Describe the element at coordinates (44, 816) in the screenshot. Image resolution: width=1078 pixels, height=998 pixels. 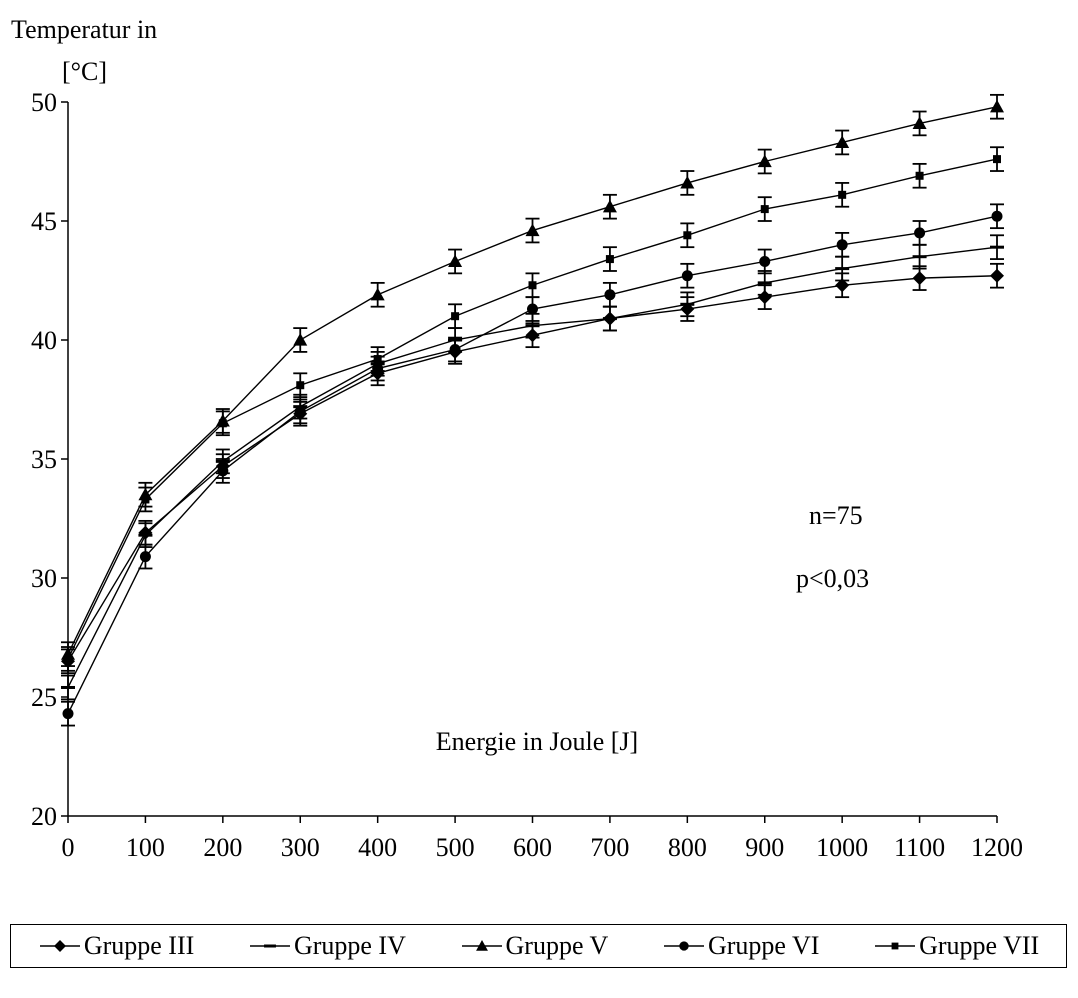
I see `y-tick-label: 20` at that location.